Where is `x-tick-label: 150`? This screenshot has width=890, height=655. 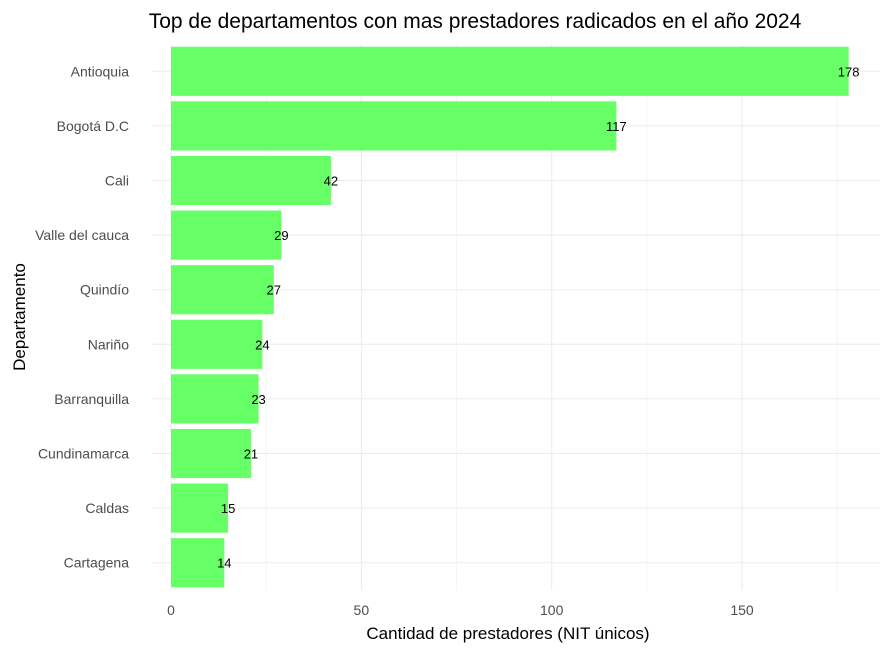 x-tick-label: 150 is located at coordinates (742, 610).